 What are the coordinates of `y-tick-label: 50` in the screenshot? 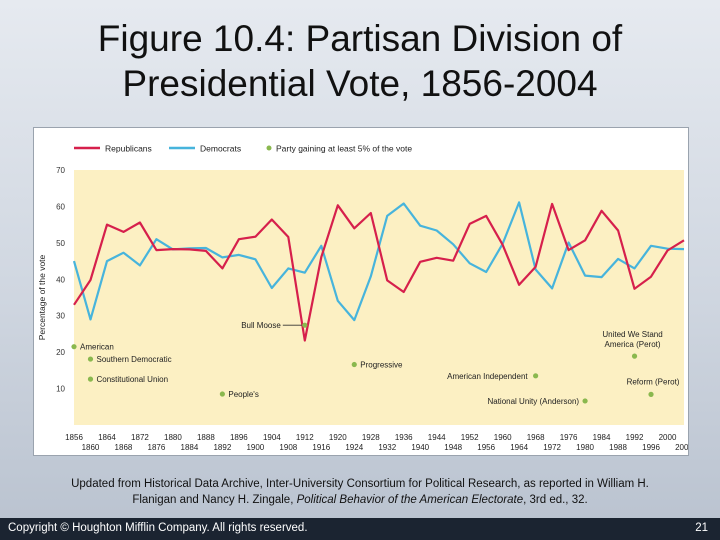 It's located at (60, 243).